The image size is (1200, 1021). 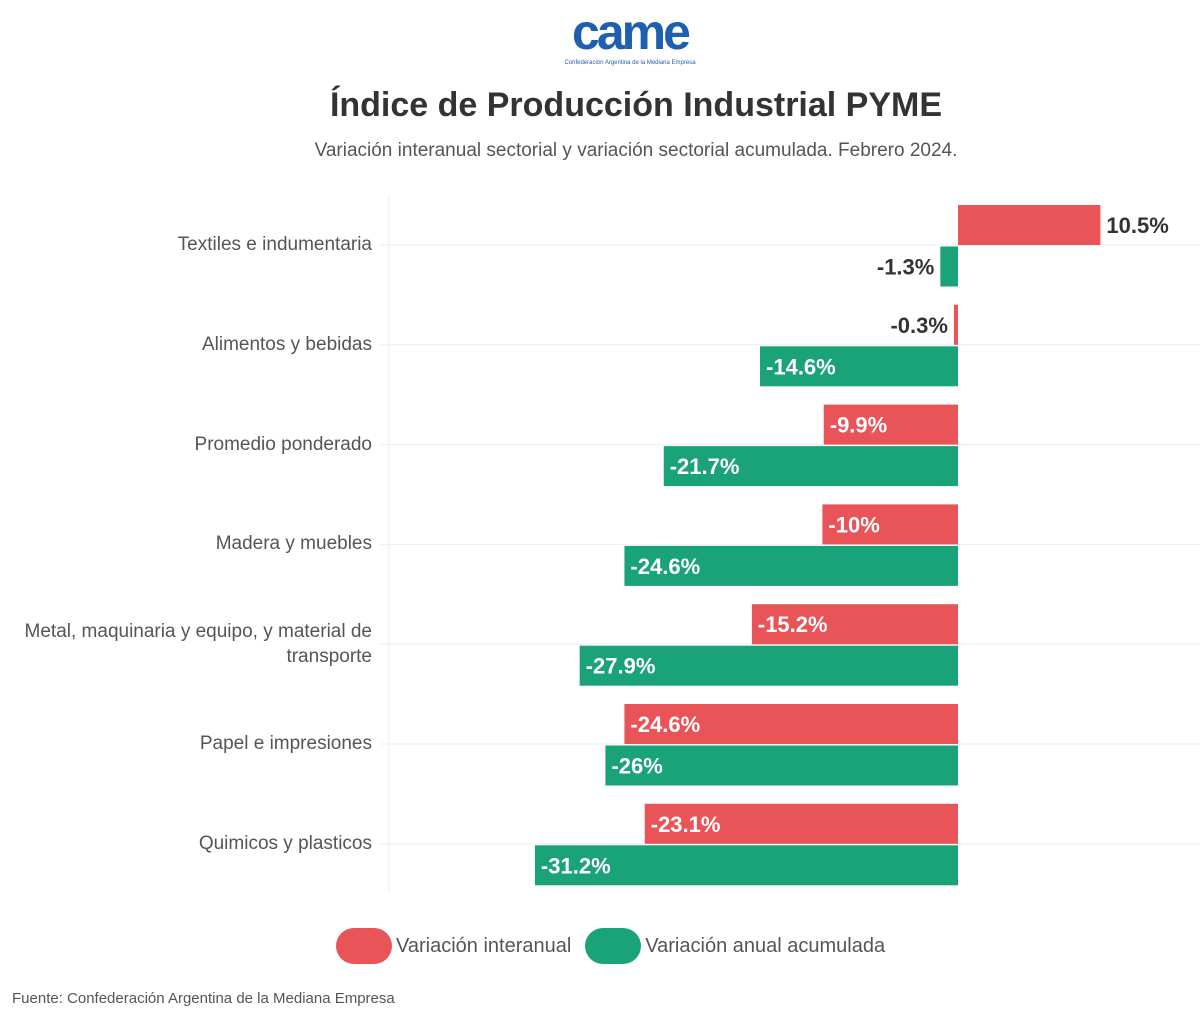 I want to click on category-label: Madera y muebles, so click(x=293, y=544).